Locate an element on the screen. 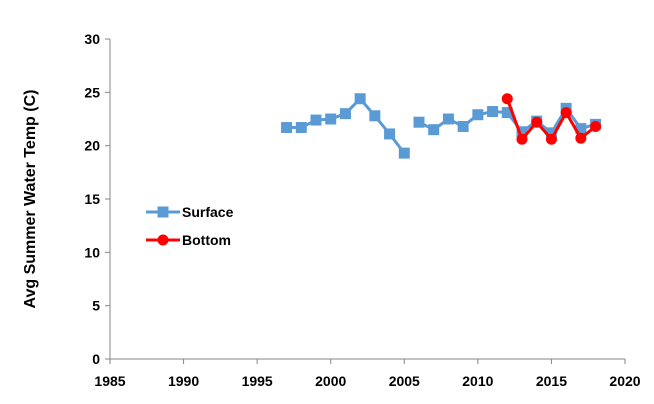 This screenshot has width=654, height=404. y-tick-label: 5 is located at coordinates (96, 306).